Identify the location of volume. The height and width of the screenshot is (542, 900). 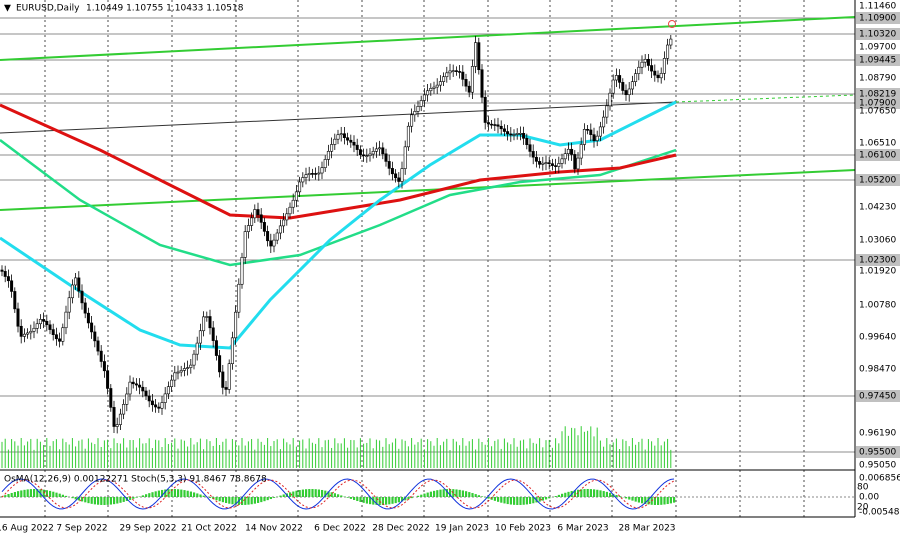
(336, 447).